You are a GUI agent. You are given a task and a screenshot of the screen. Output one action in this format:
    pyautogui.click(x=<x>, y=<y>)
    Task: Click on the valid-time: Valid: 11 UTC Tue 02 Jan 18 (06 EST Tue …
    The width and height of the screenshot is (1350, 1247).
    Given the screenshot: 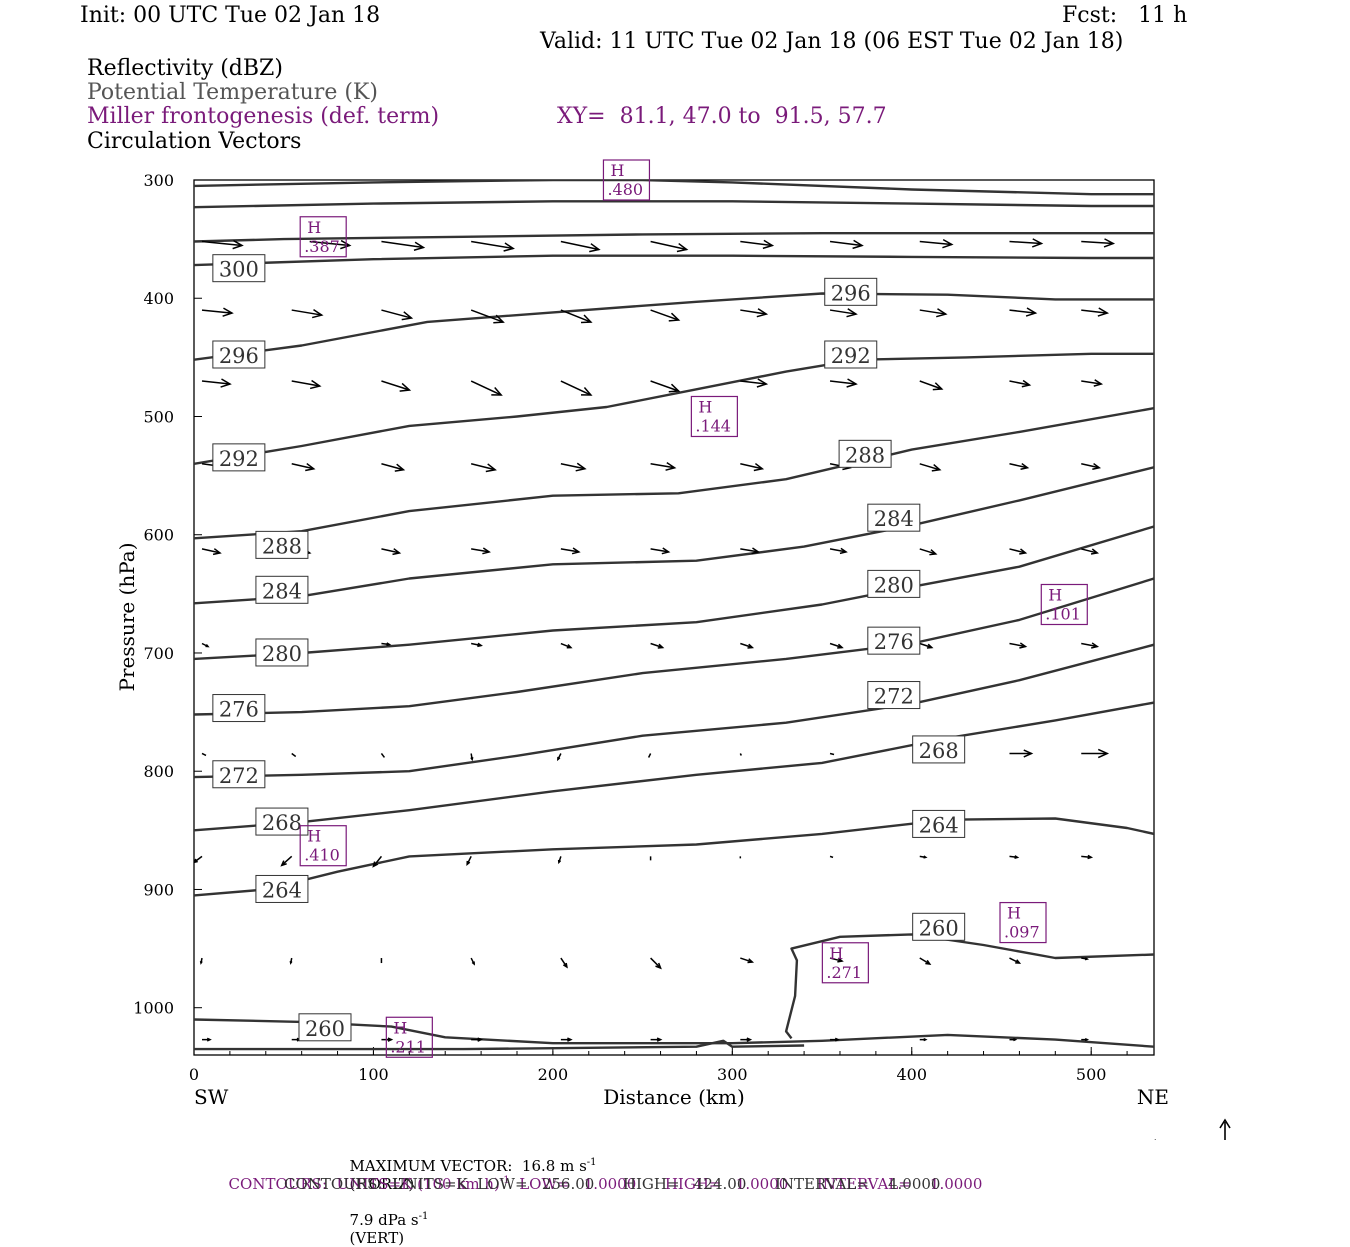 What is the action you would take?
    pyautogui.click(x=832, y=41)
    